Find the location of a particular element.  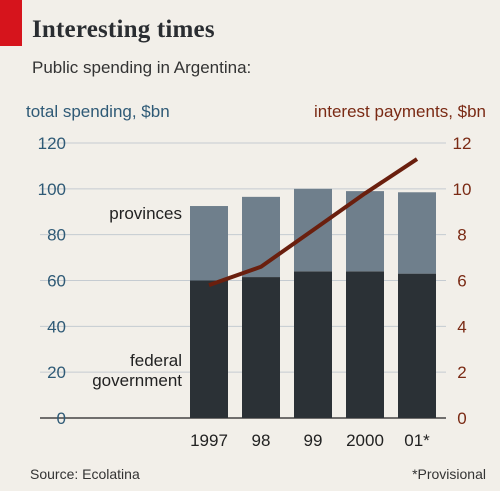

series-label-federal: federal government is located at coordinates (137, 370).